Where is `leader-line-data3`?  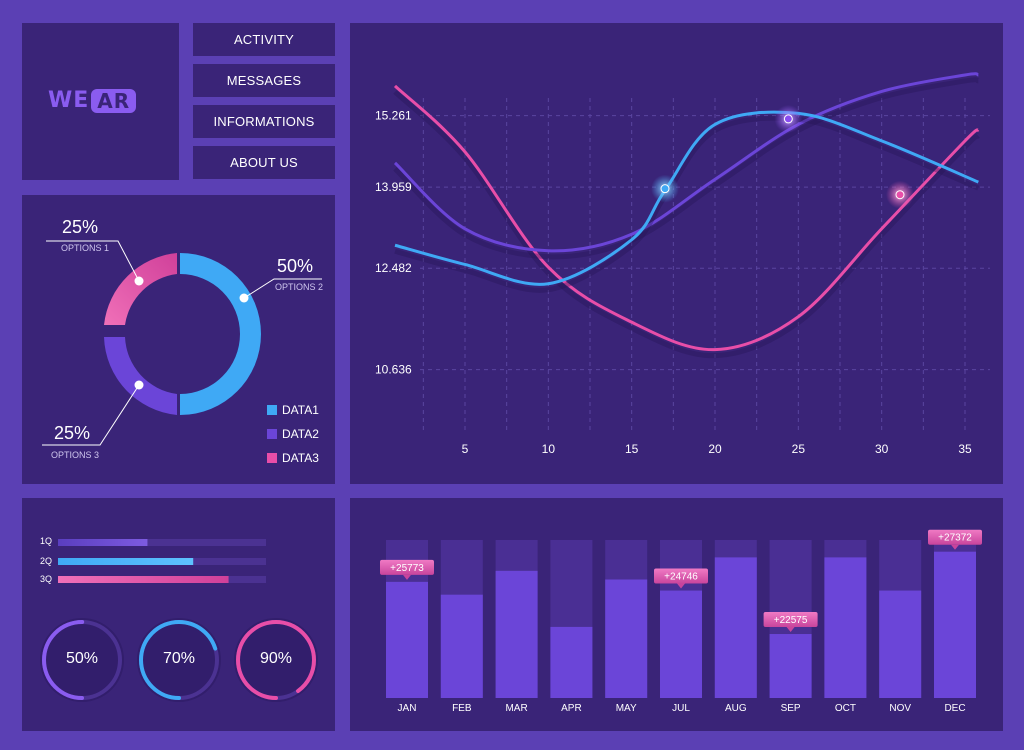
leader-line-data3 is located at coordinates (93, 261).